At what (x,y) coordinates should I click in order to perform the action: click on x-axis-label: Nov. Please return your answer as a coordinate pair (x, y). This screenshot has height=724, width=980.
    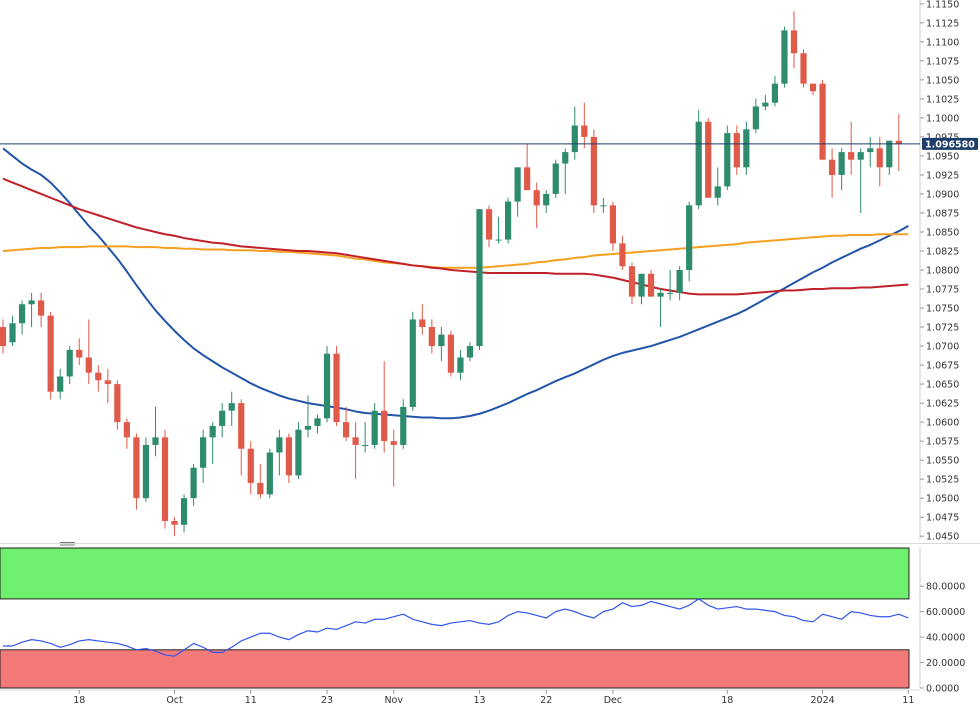
    Looking at the image, I should click on (393, 700).